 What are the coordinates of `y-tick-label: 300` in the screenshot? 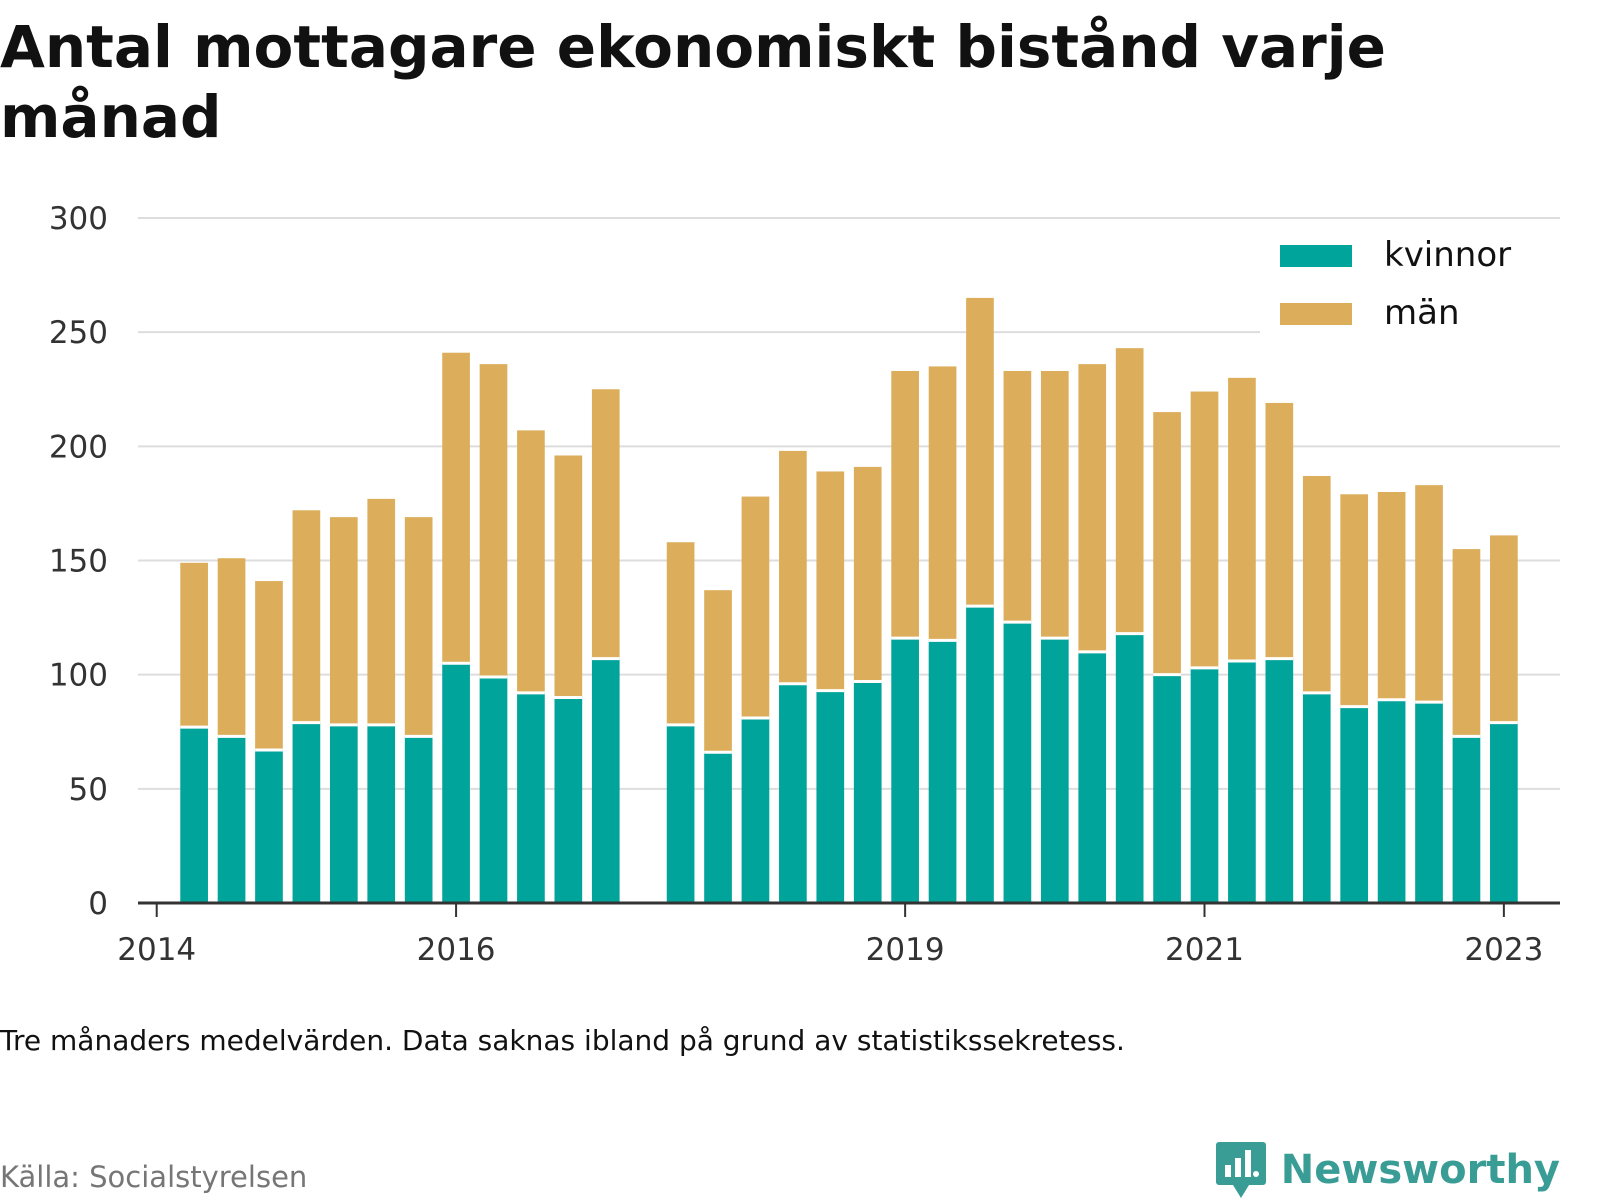 It's located at (78, 219).